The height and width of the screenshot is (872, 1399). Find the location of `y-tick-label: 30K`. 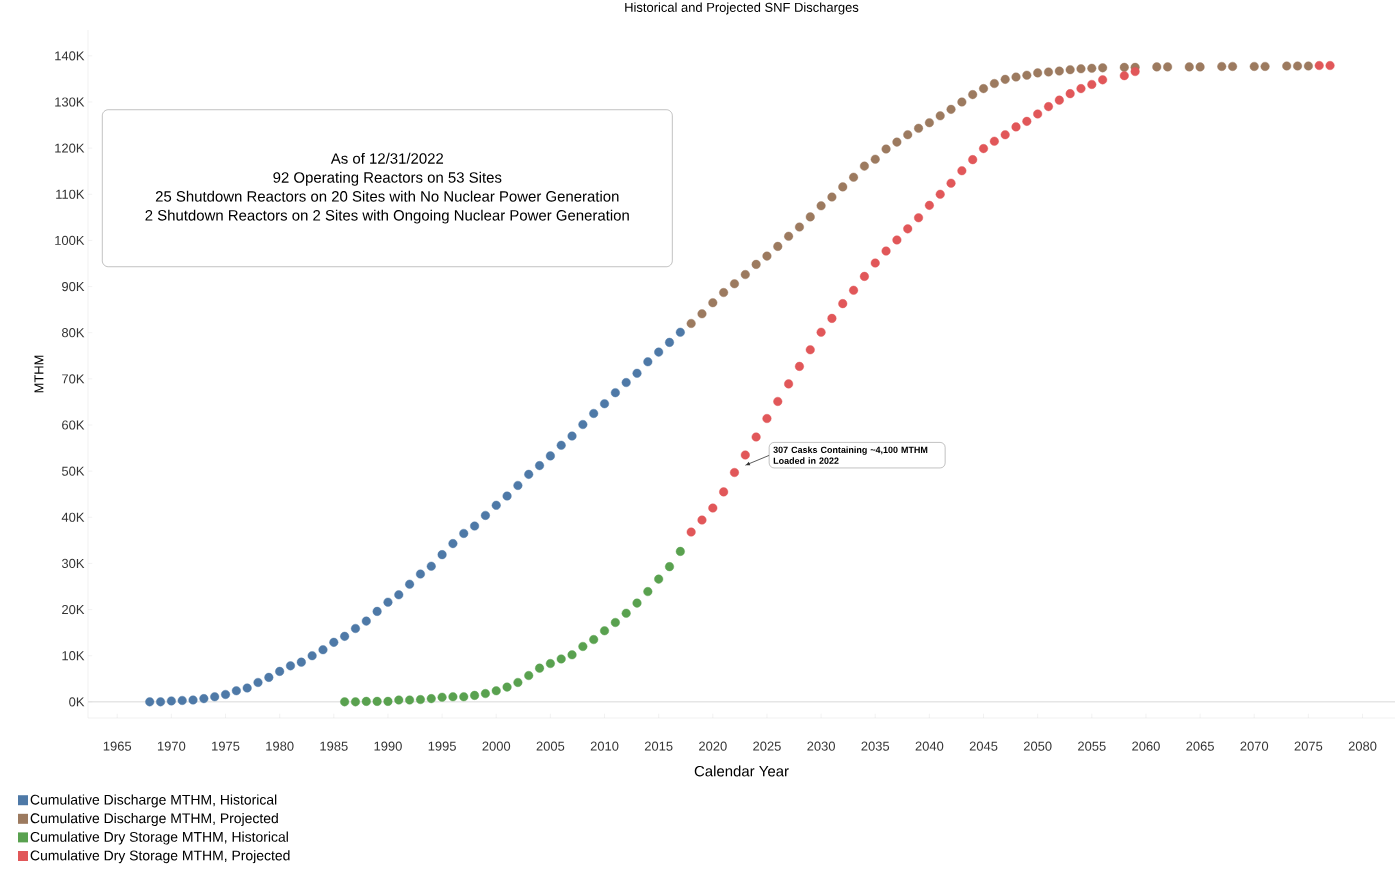

y-tick-label: 30K is located at coordinates (73, 563).